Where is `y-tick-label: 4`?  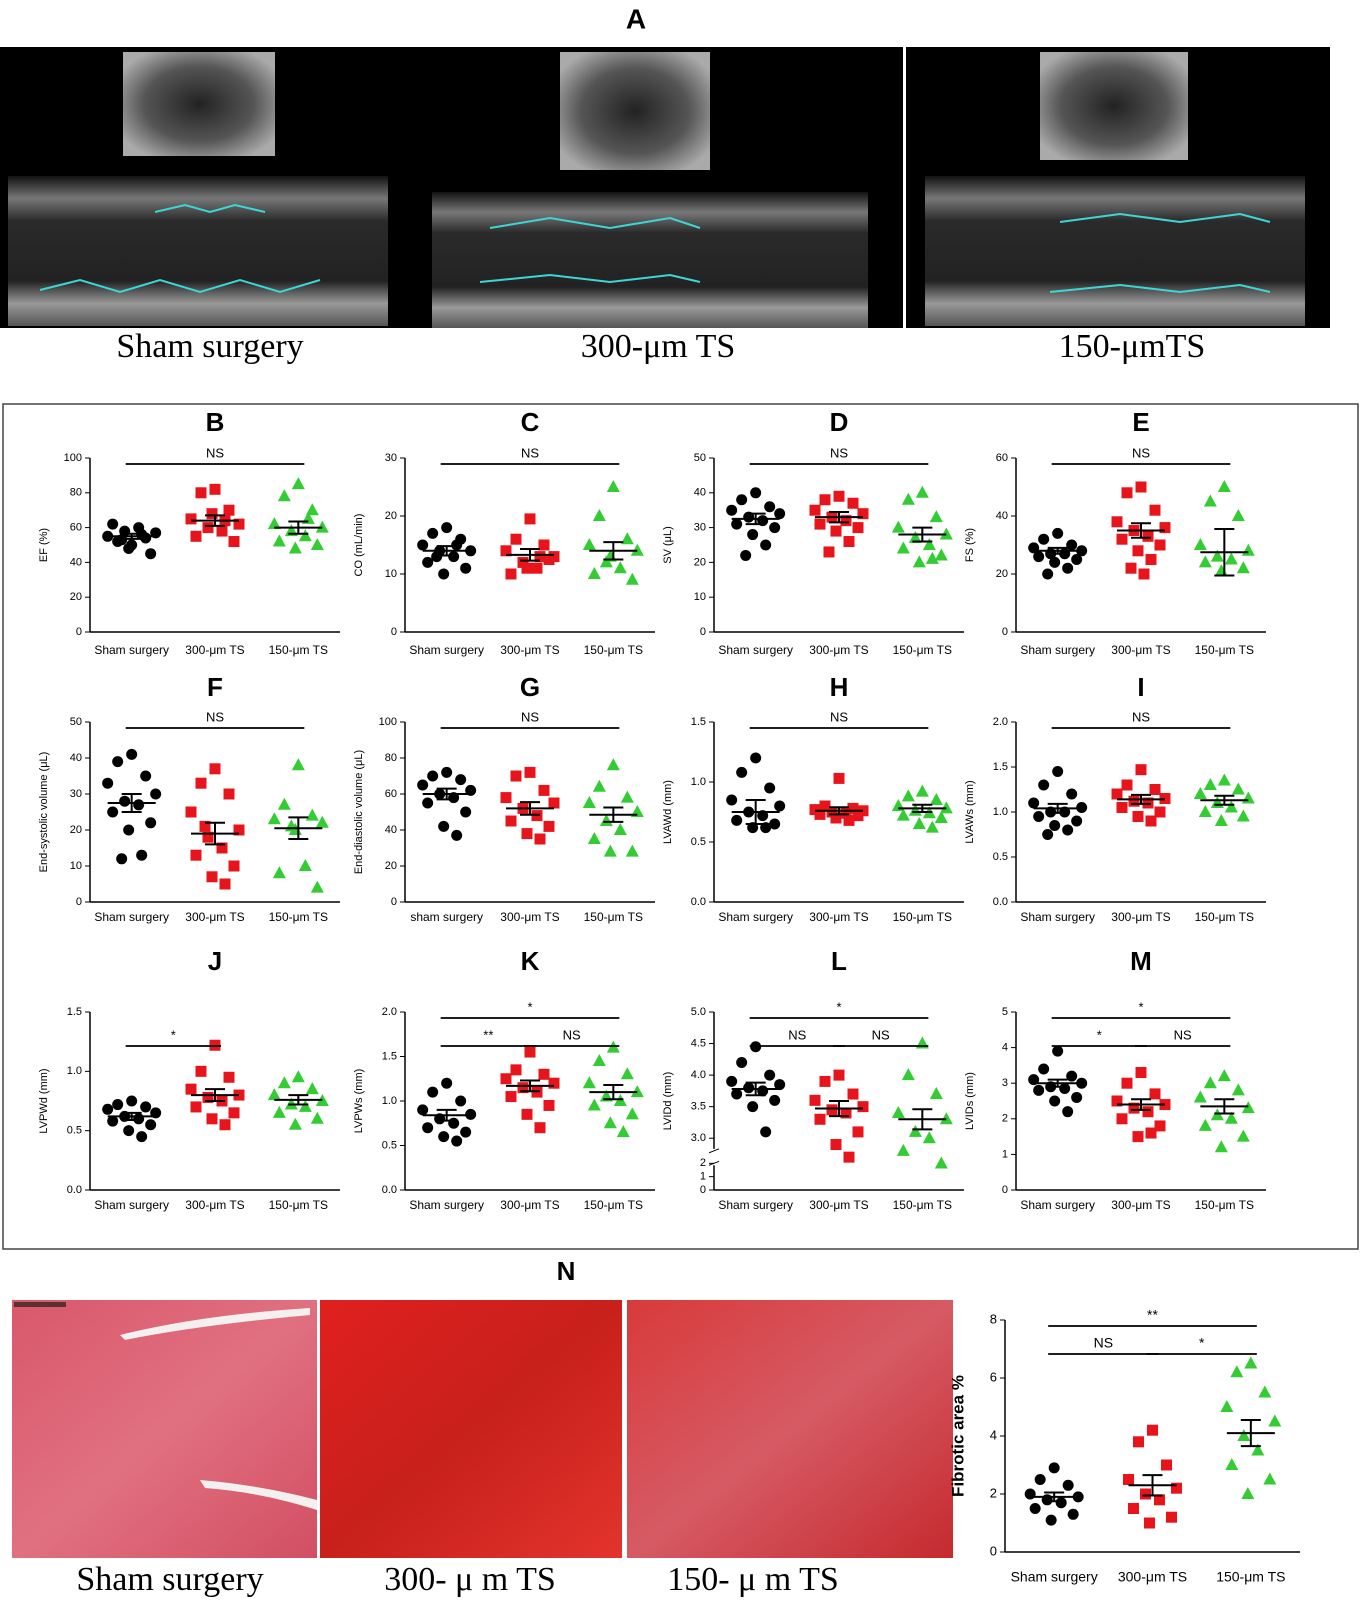
y-tick-label: 4 is located at coordinates (993, 1434).